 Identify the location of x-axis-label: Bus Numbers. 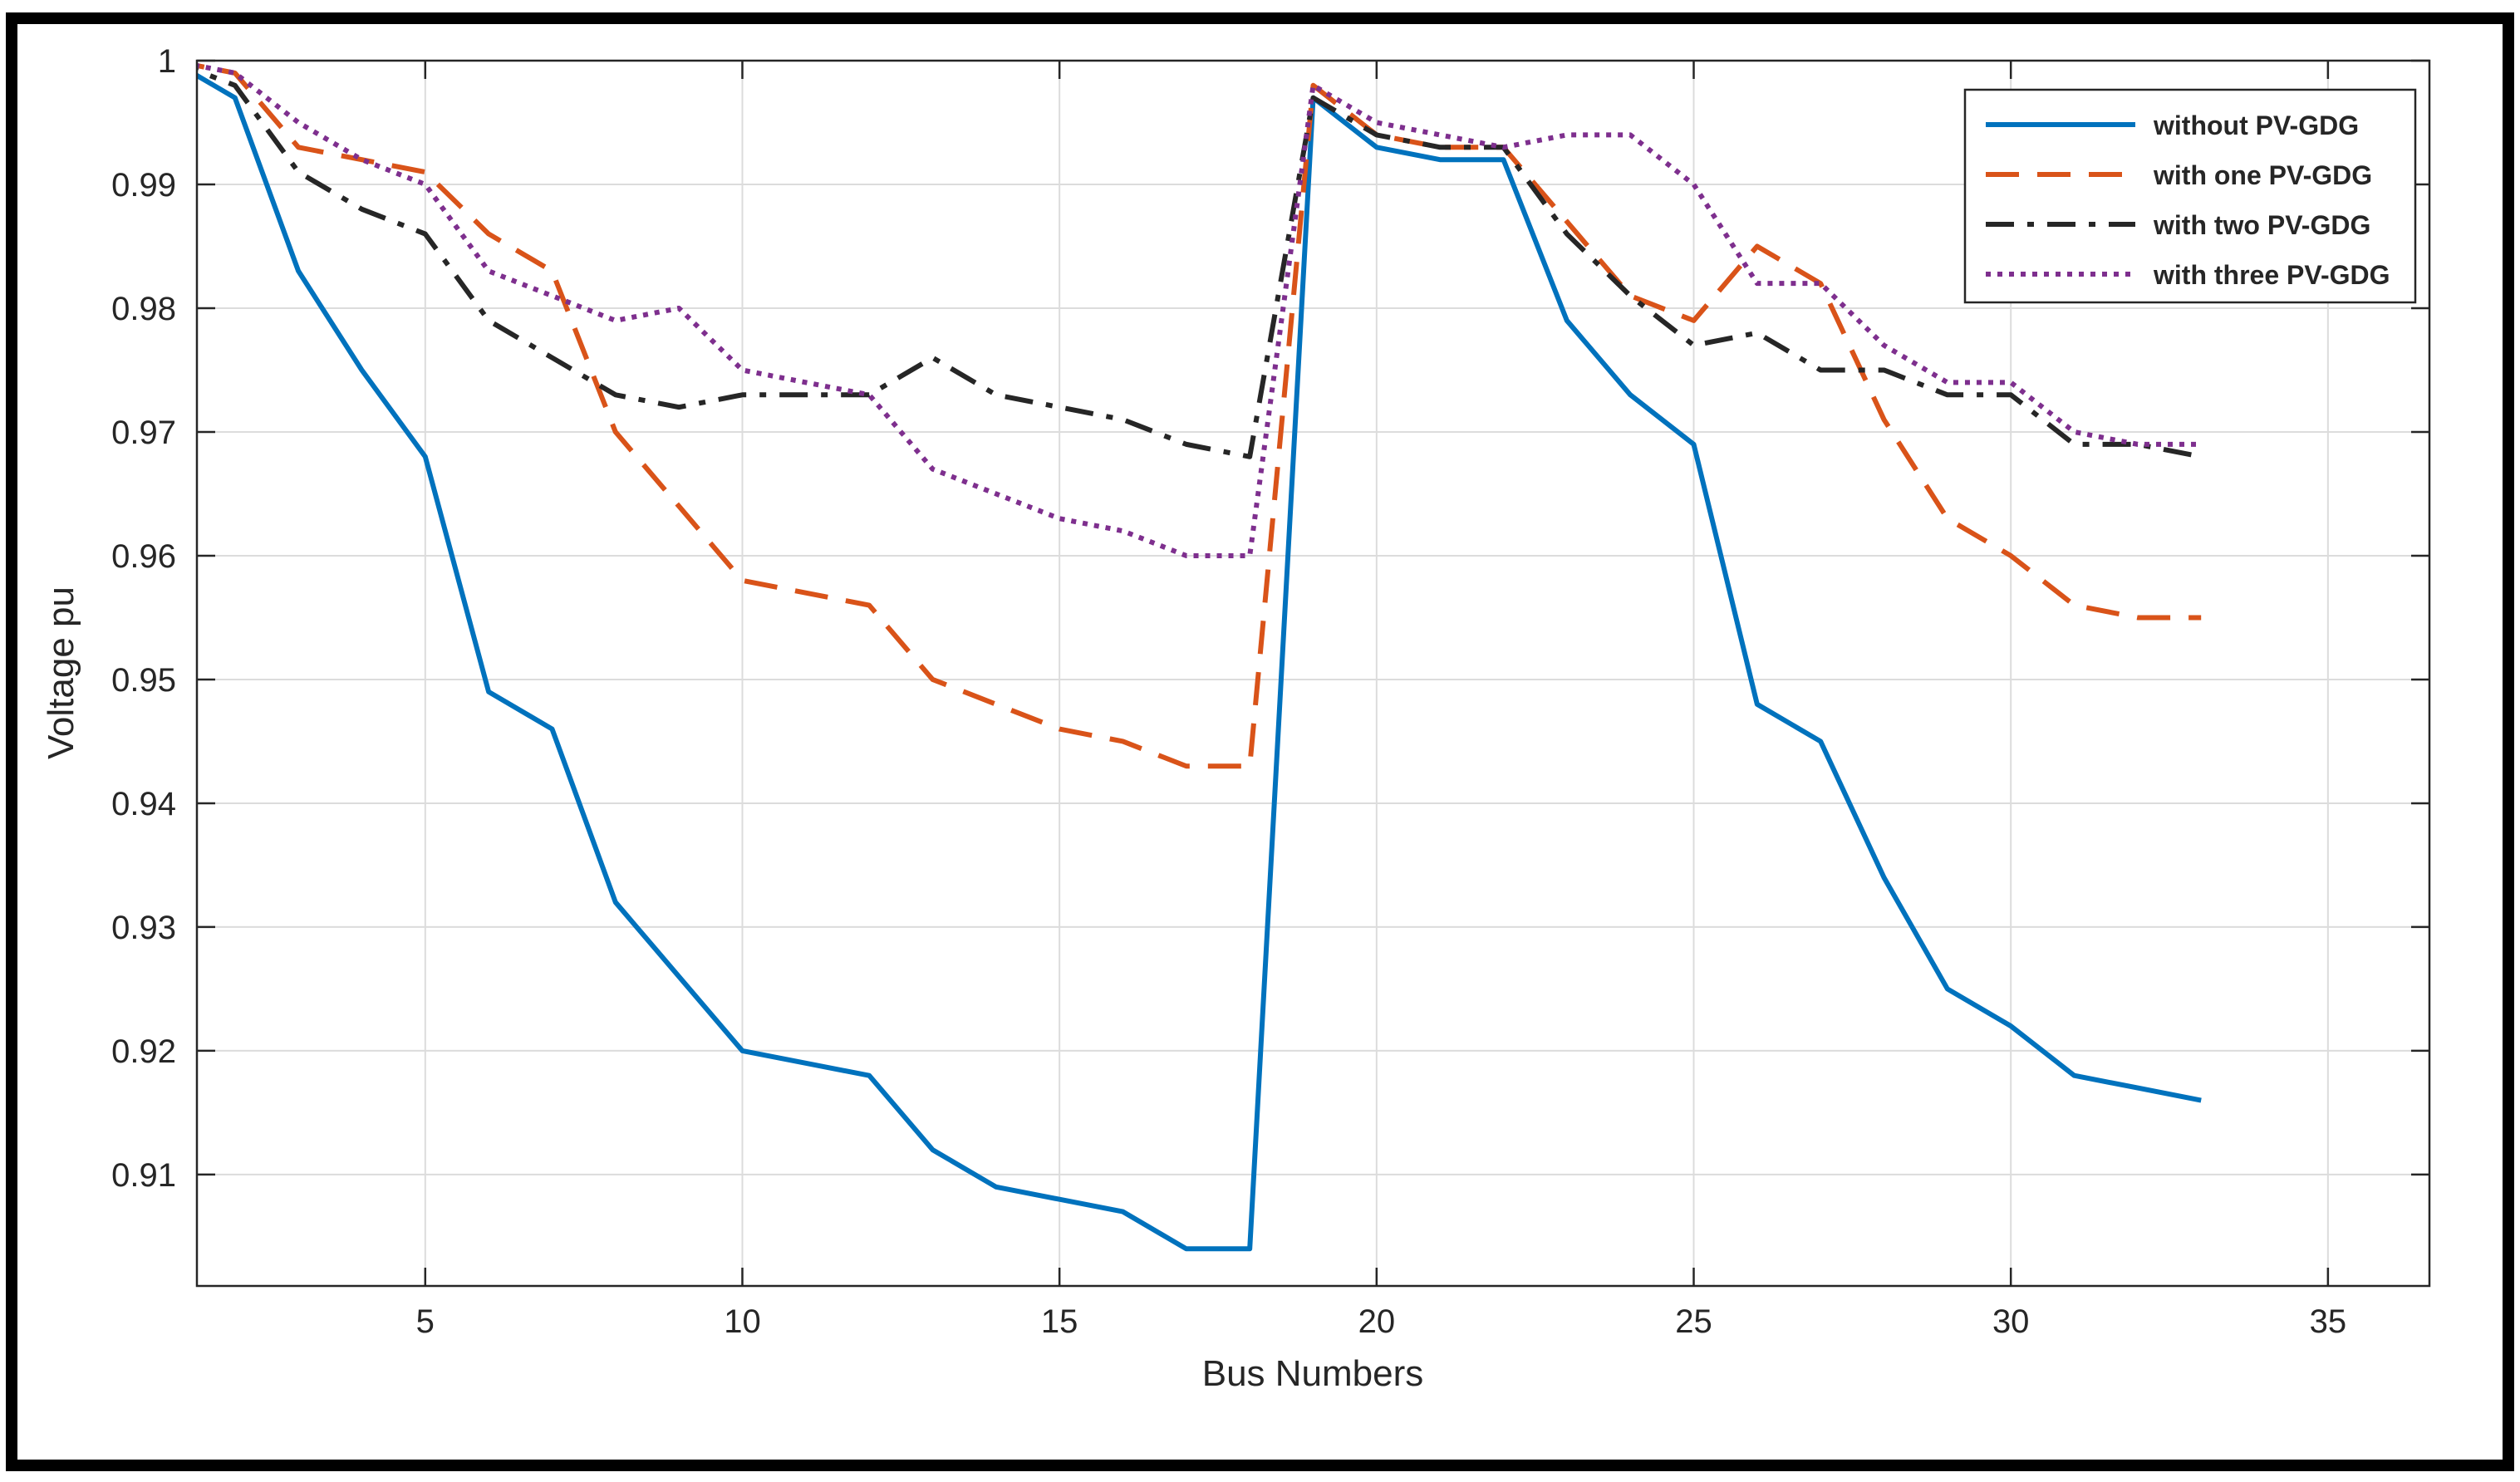
(1313, 1373).